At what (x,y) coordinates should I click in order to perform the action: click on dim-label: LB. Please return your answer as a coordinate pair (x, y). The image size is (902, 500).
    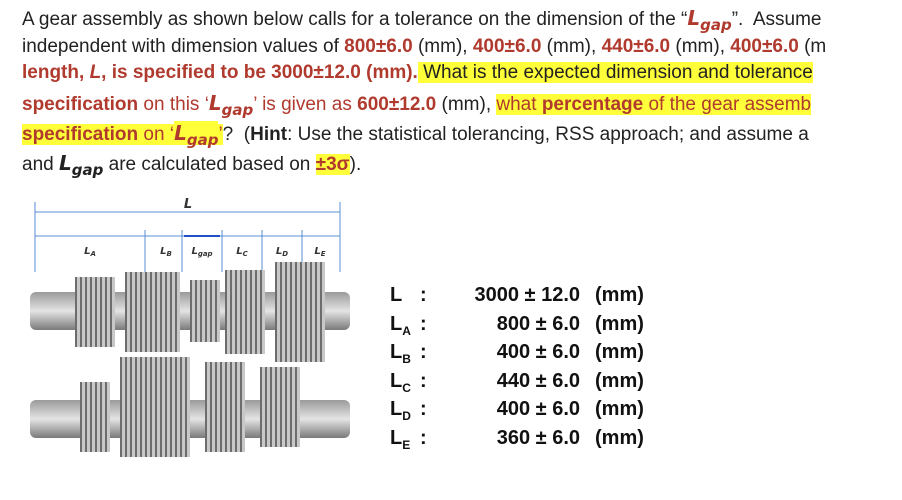
    Looking at the image, I should click on (166, 252).